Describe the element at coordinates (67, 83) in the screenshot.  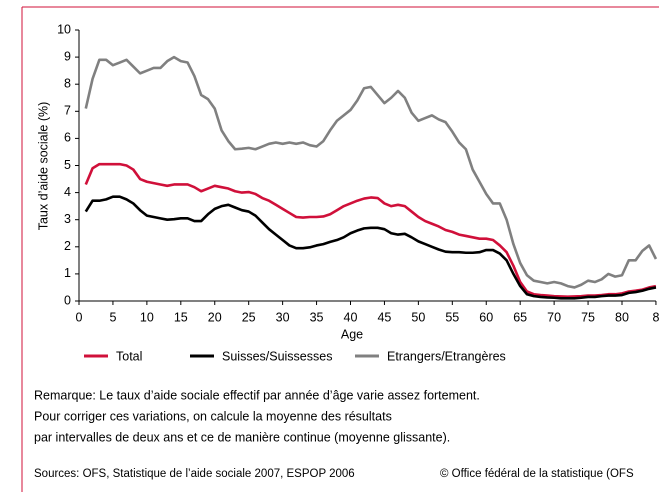
I see `y-tick-label: 8` at that location.